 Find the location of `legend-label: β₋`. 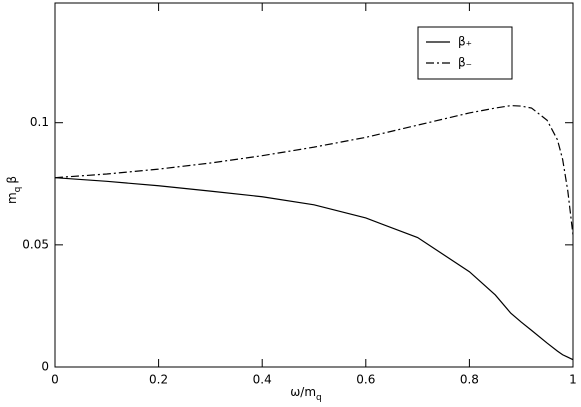

legend-label: β₋ is located at coordinates (465, 63).